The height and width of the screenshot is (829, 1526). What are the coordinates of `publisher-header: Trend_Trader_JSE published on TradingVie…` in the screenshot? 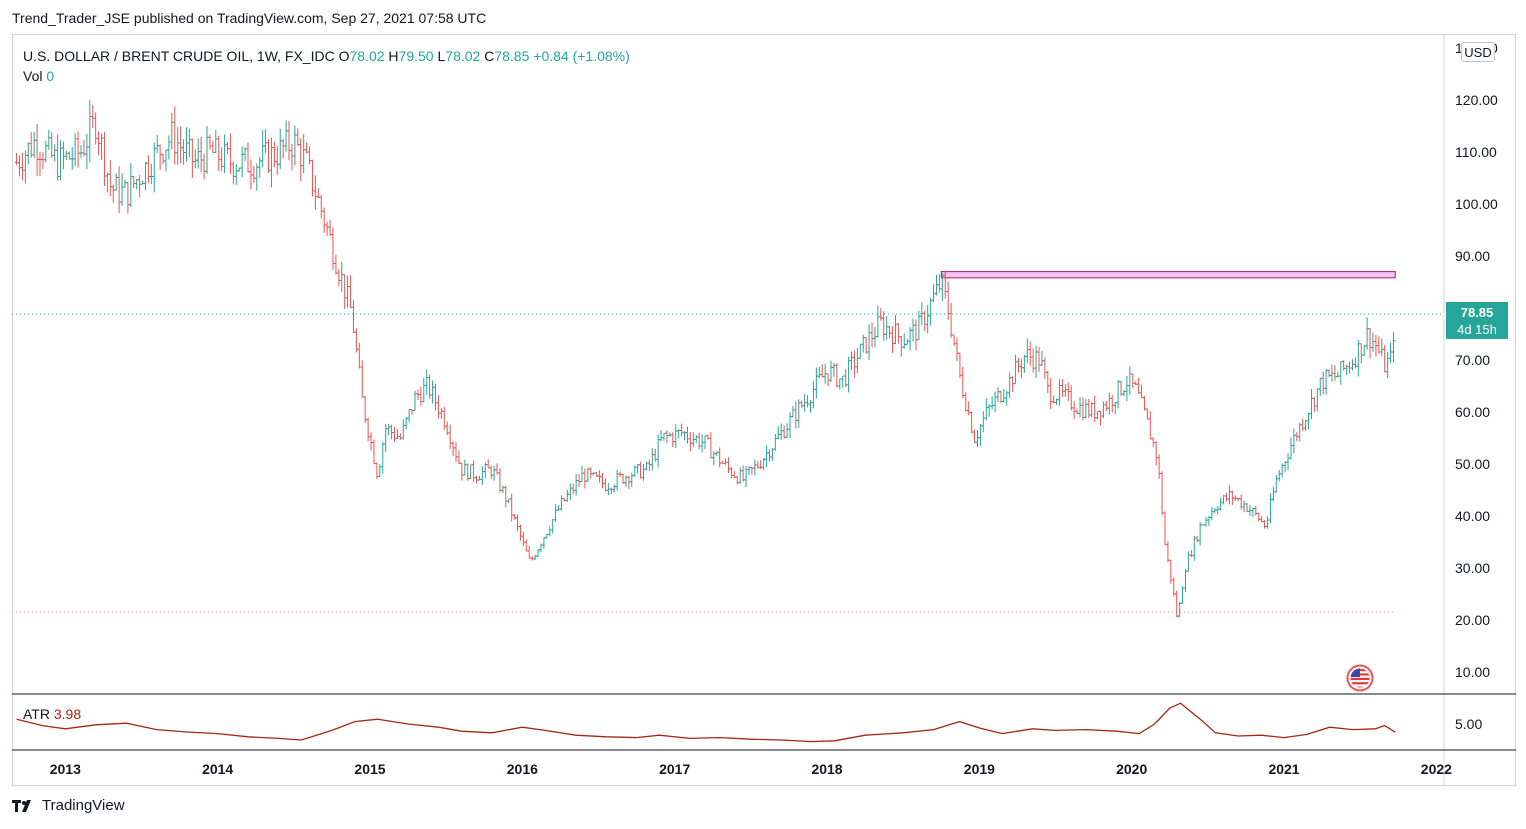 It's located at (249, 18).